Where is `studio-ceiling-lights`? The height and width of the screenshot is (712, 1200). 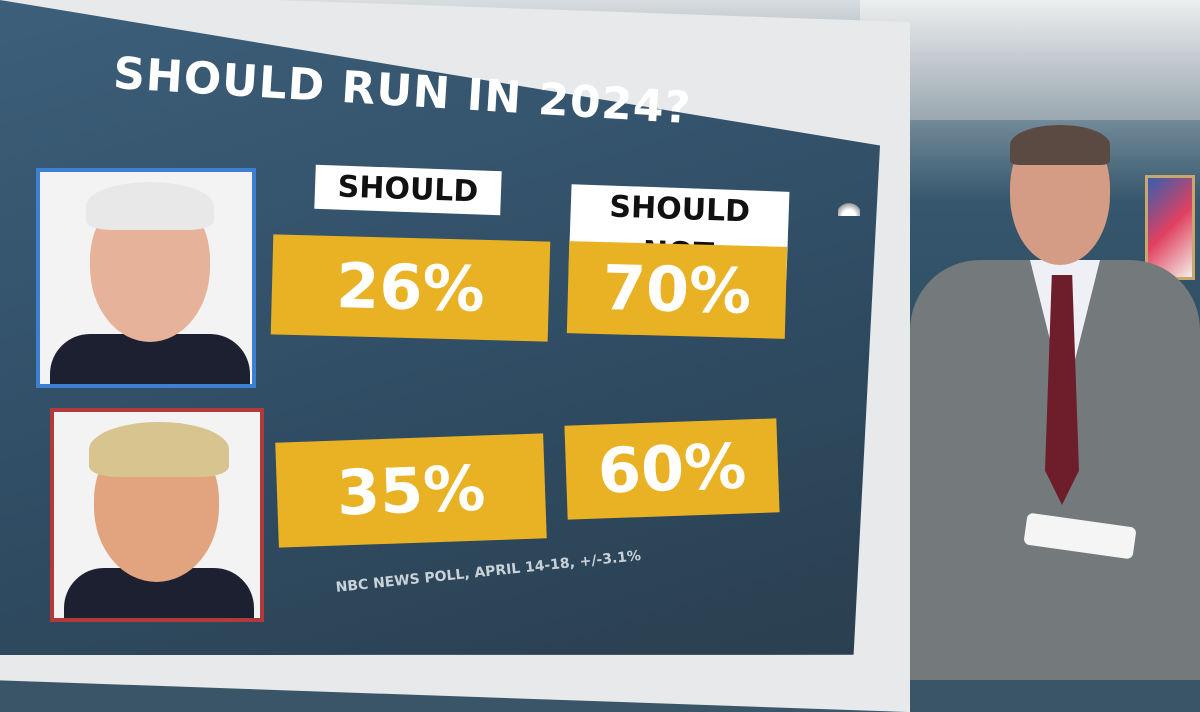 studio-ceiling-lights is located at coordinates (1030, 60).